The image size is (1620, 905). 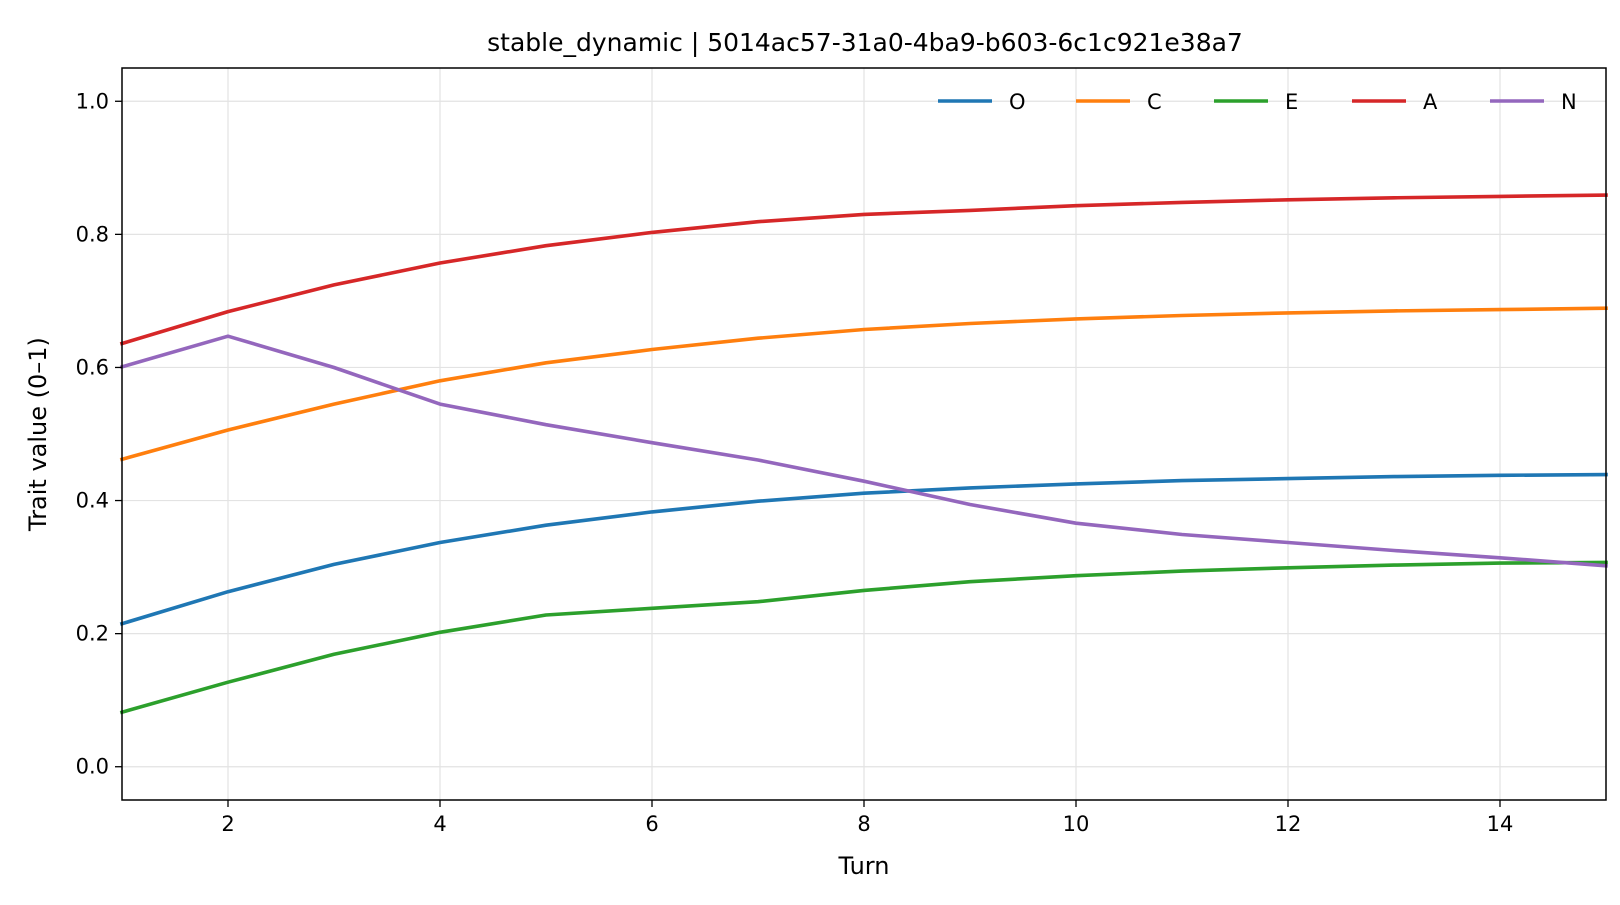 What do you see at coordinates (1076, 824) in the screenshot?
I see `x-tick-label: 10` at bounding box center [1076, 824].